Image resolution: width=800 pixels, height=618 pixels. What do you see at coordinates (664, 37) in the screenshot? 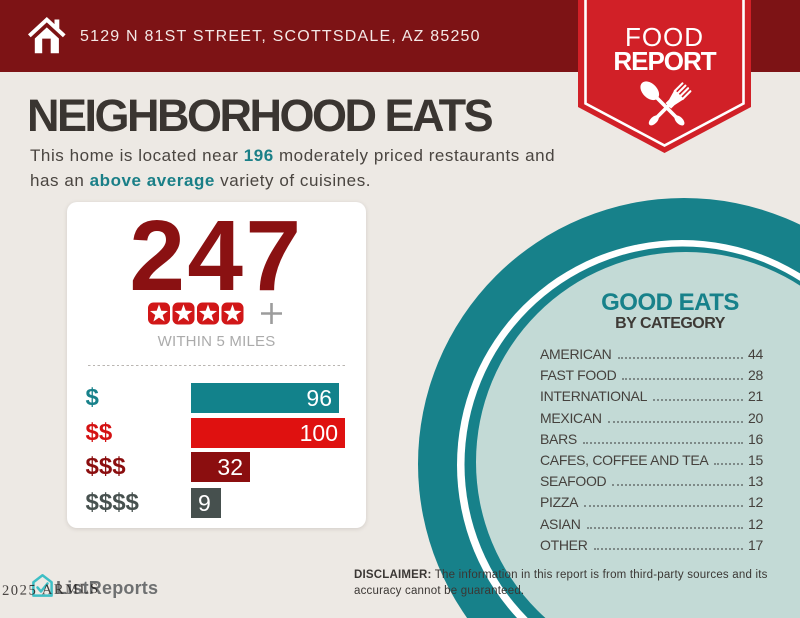
I see `svg-text: FOOD` at bounding box center [664, 37].